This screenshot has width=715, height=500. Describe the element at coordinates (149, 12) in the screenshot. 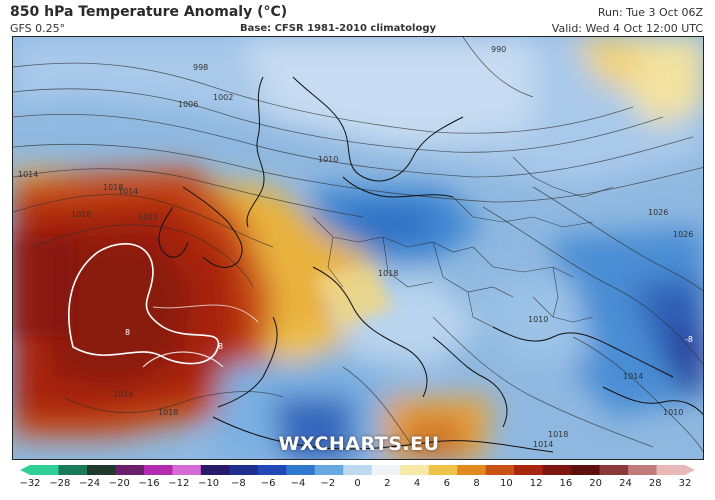

I see `chart-title: 850 hPa Temperature Anomaly (°C)` at that location.